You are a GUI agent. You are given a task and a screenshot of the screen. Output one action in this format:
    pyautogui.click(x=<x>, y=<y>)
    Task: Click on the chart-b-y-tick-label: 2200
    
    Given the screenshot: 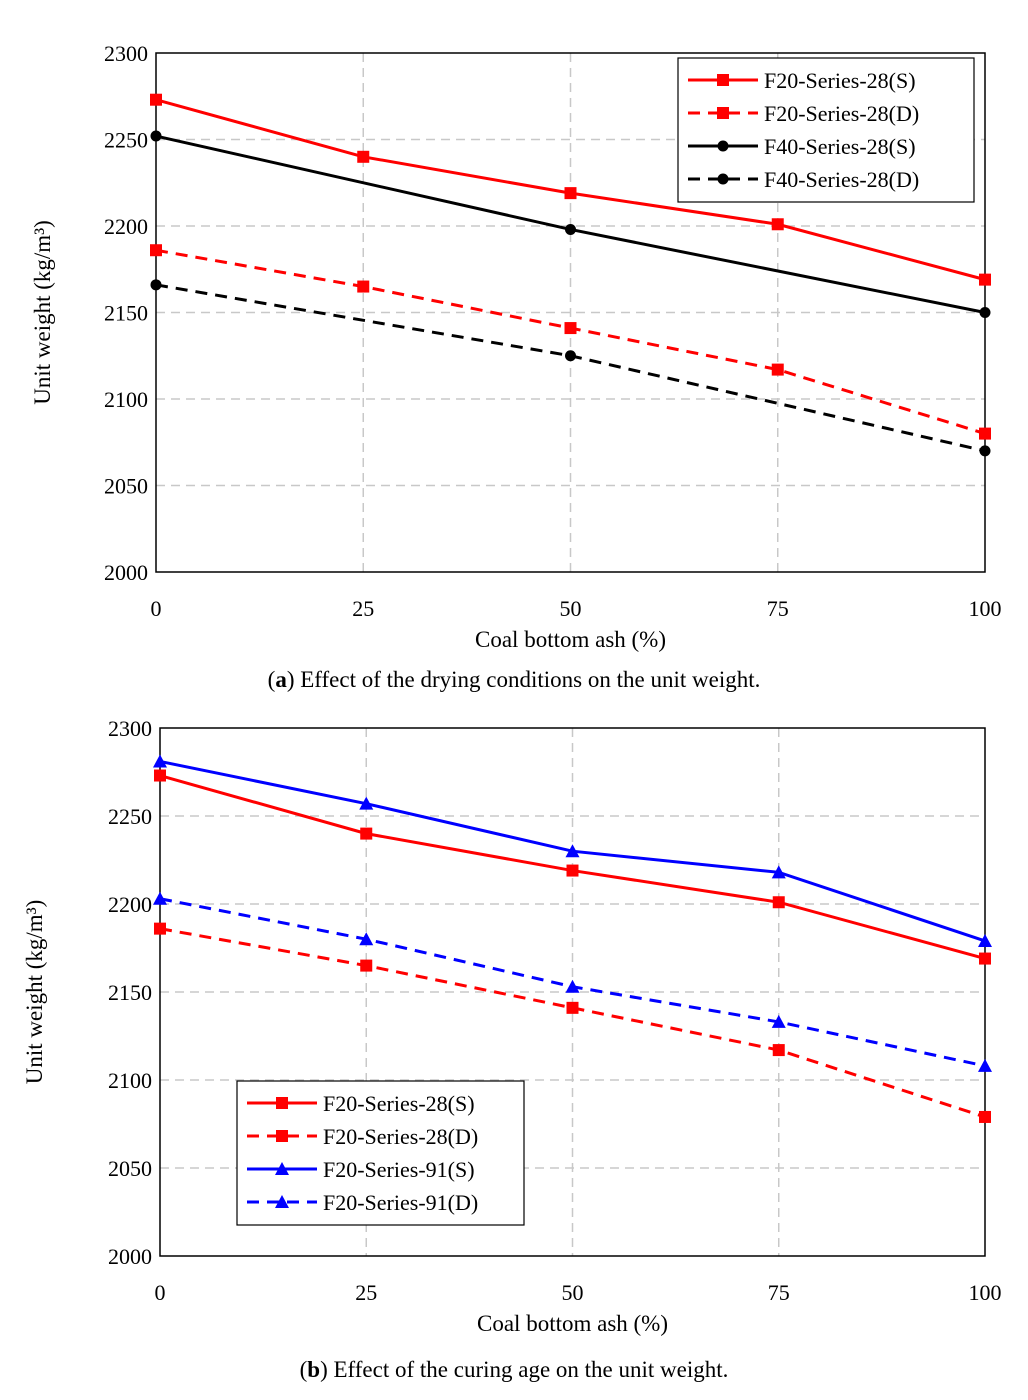 What is the action you would take?
    pyautogui.click(x=130, y=904)
    